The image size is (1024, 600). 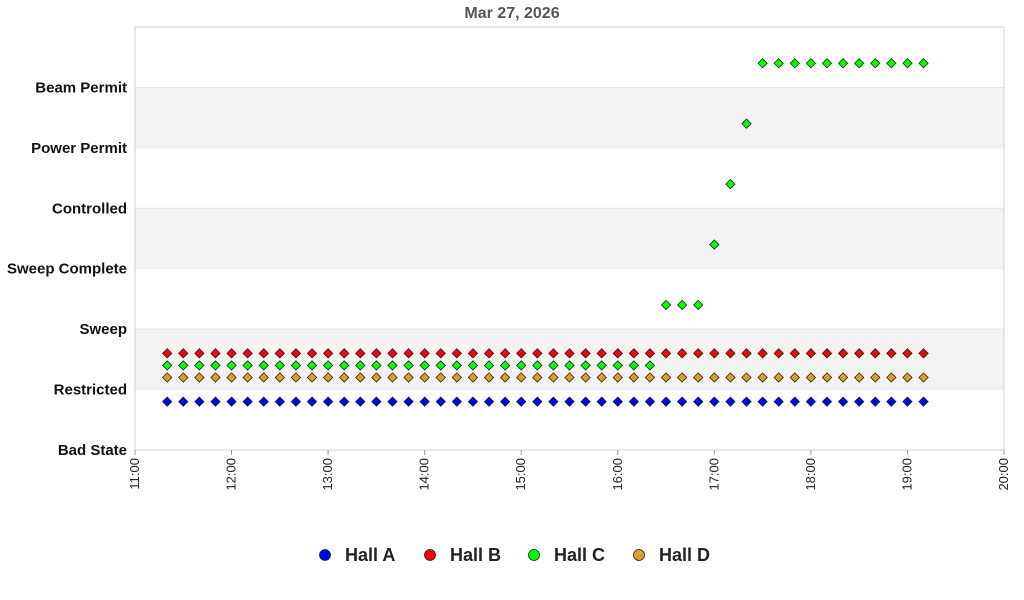 I want to click on x-tick-label: 18:00, so click(x=810, y=474).